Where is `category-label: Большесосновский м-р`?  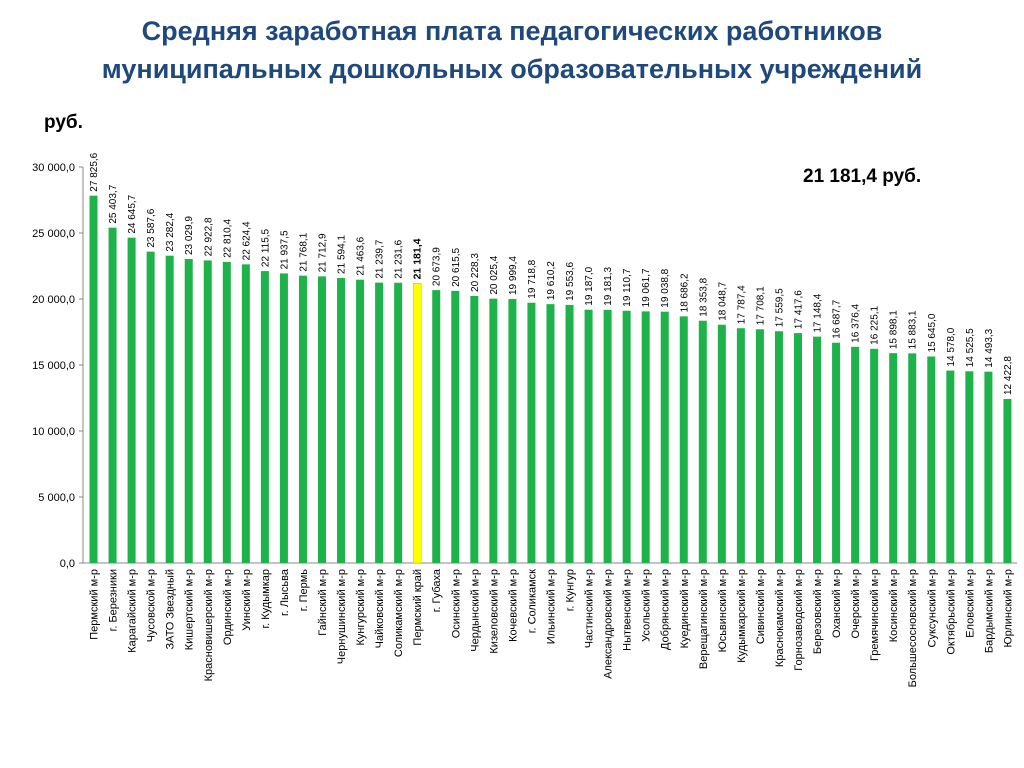
category-label: Большесосновский м-р is located at coordinates (913, 628).